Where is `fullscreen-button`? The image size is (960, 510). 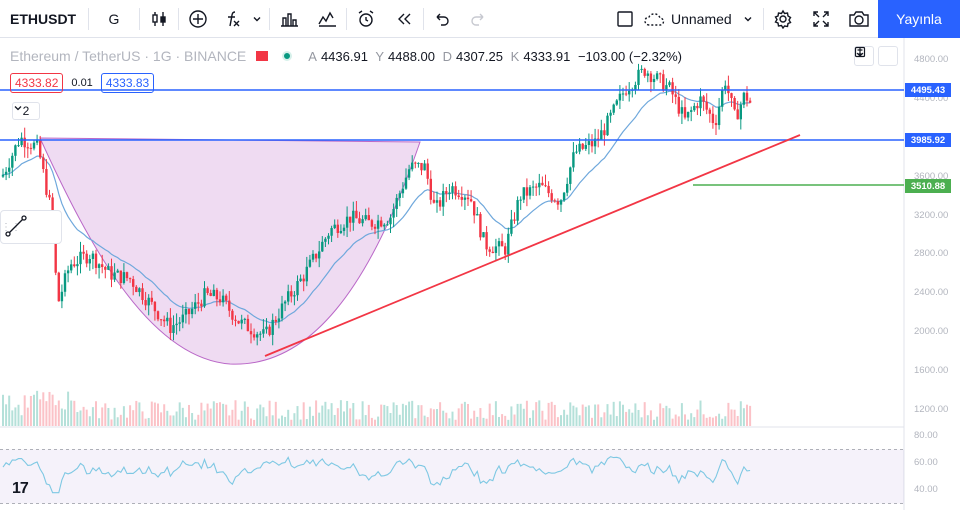 fullscreen-button is located at coordinates (821, 19).